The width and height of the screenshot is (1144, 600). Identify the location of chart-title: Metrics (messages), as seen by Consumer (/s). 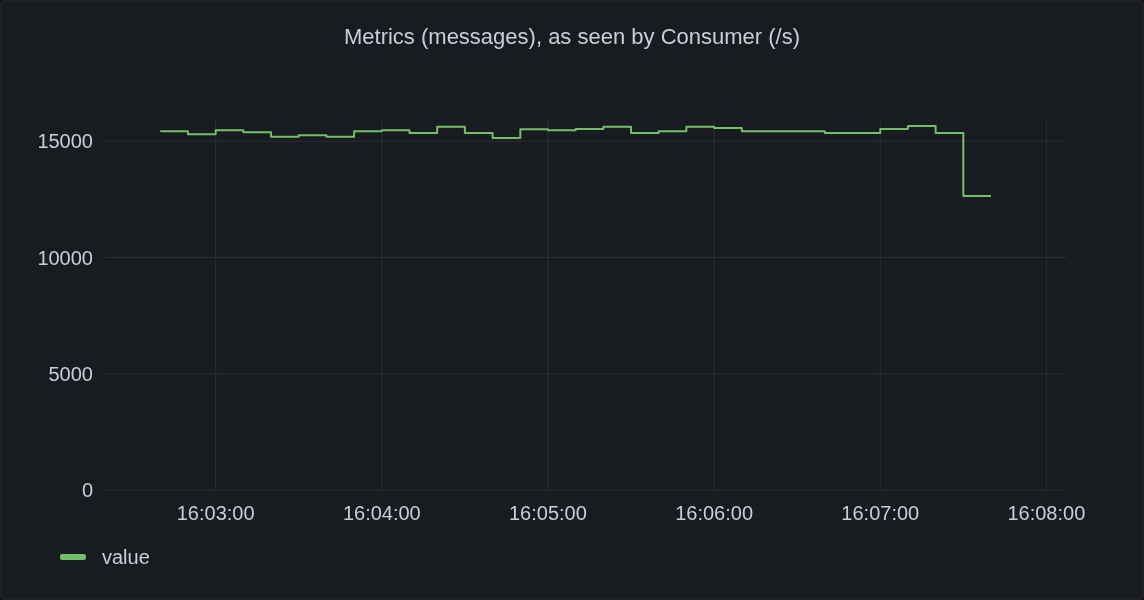
(572, 36).